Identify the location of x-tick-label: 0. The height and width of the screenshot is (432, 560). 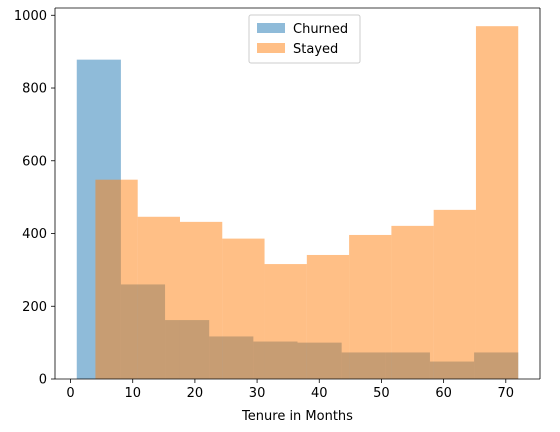
(70, 393).